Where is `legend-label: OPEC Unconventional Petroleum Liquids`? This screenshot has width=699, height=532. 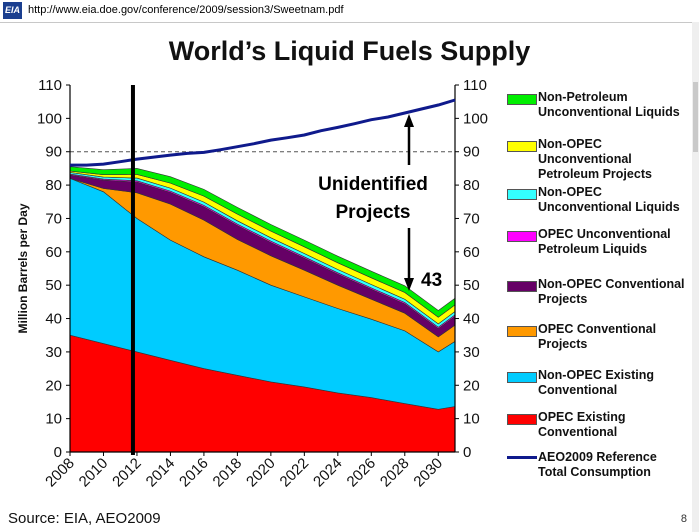 legend-label: OPEC Unconventional Petroleum Liquids is located at coordinates (604, 241).